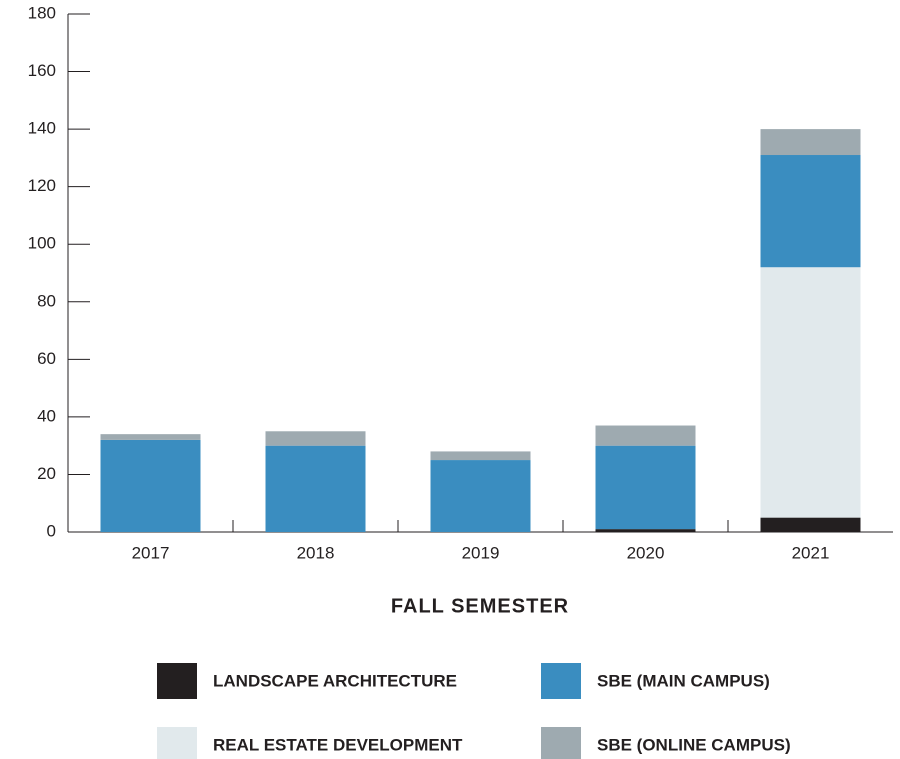 This screenshot has height=759, width=900. What do you see at coordinates (151, 552) in the screenshot?
I see `x-tick-label: 2017` at bounding box center [151, 552].